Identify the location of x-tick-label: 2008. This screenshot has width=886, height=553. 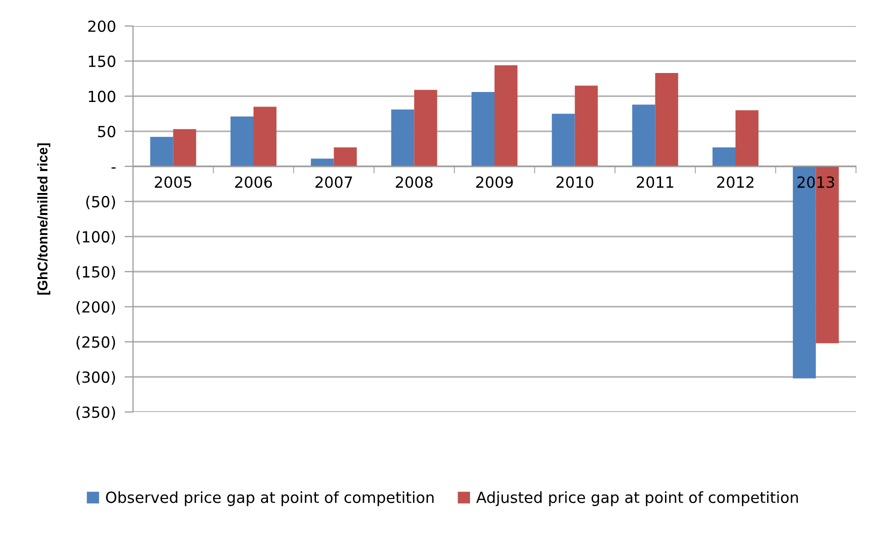
(414, 182).